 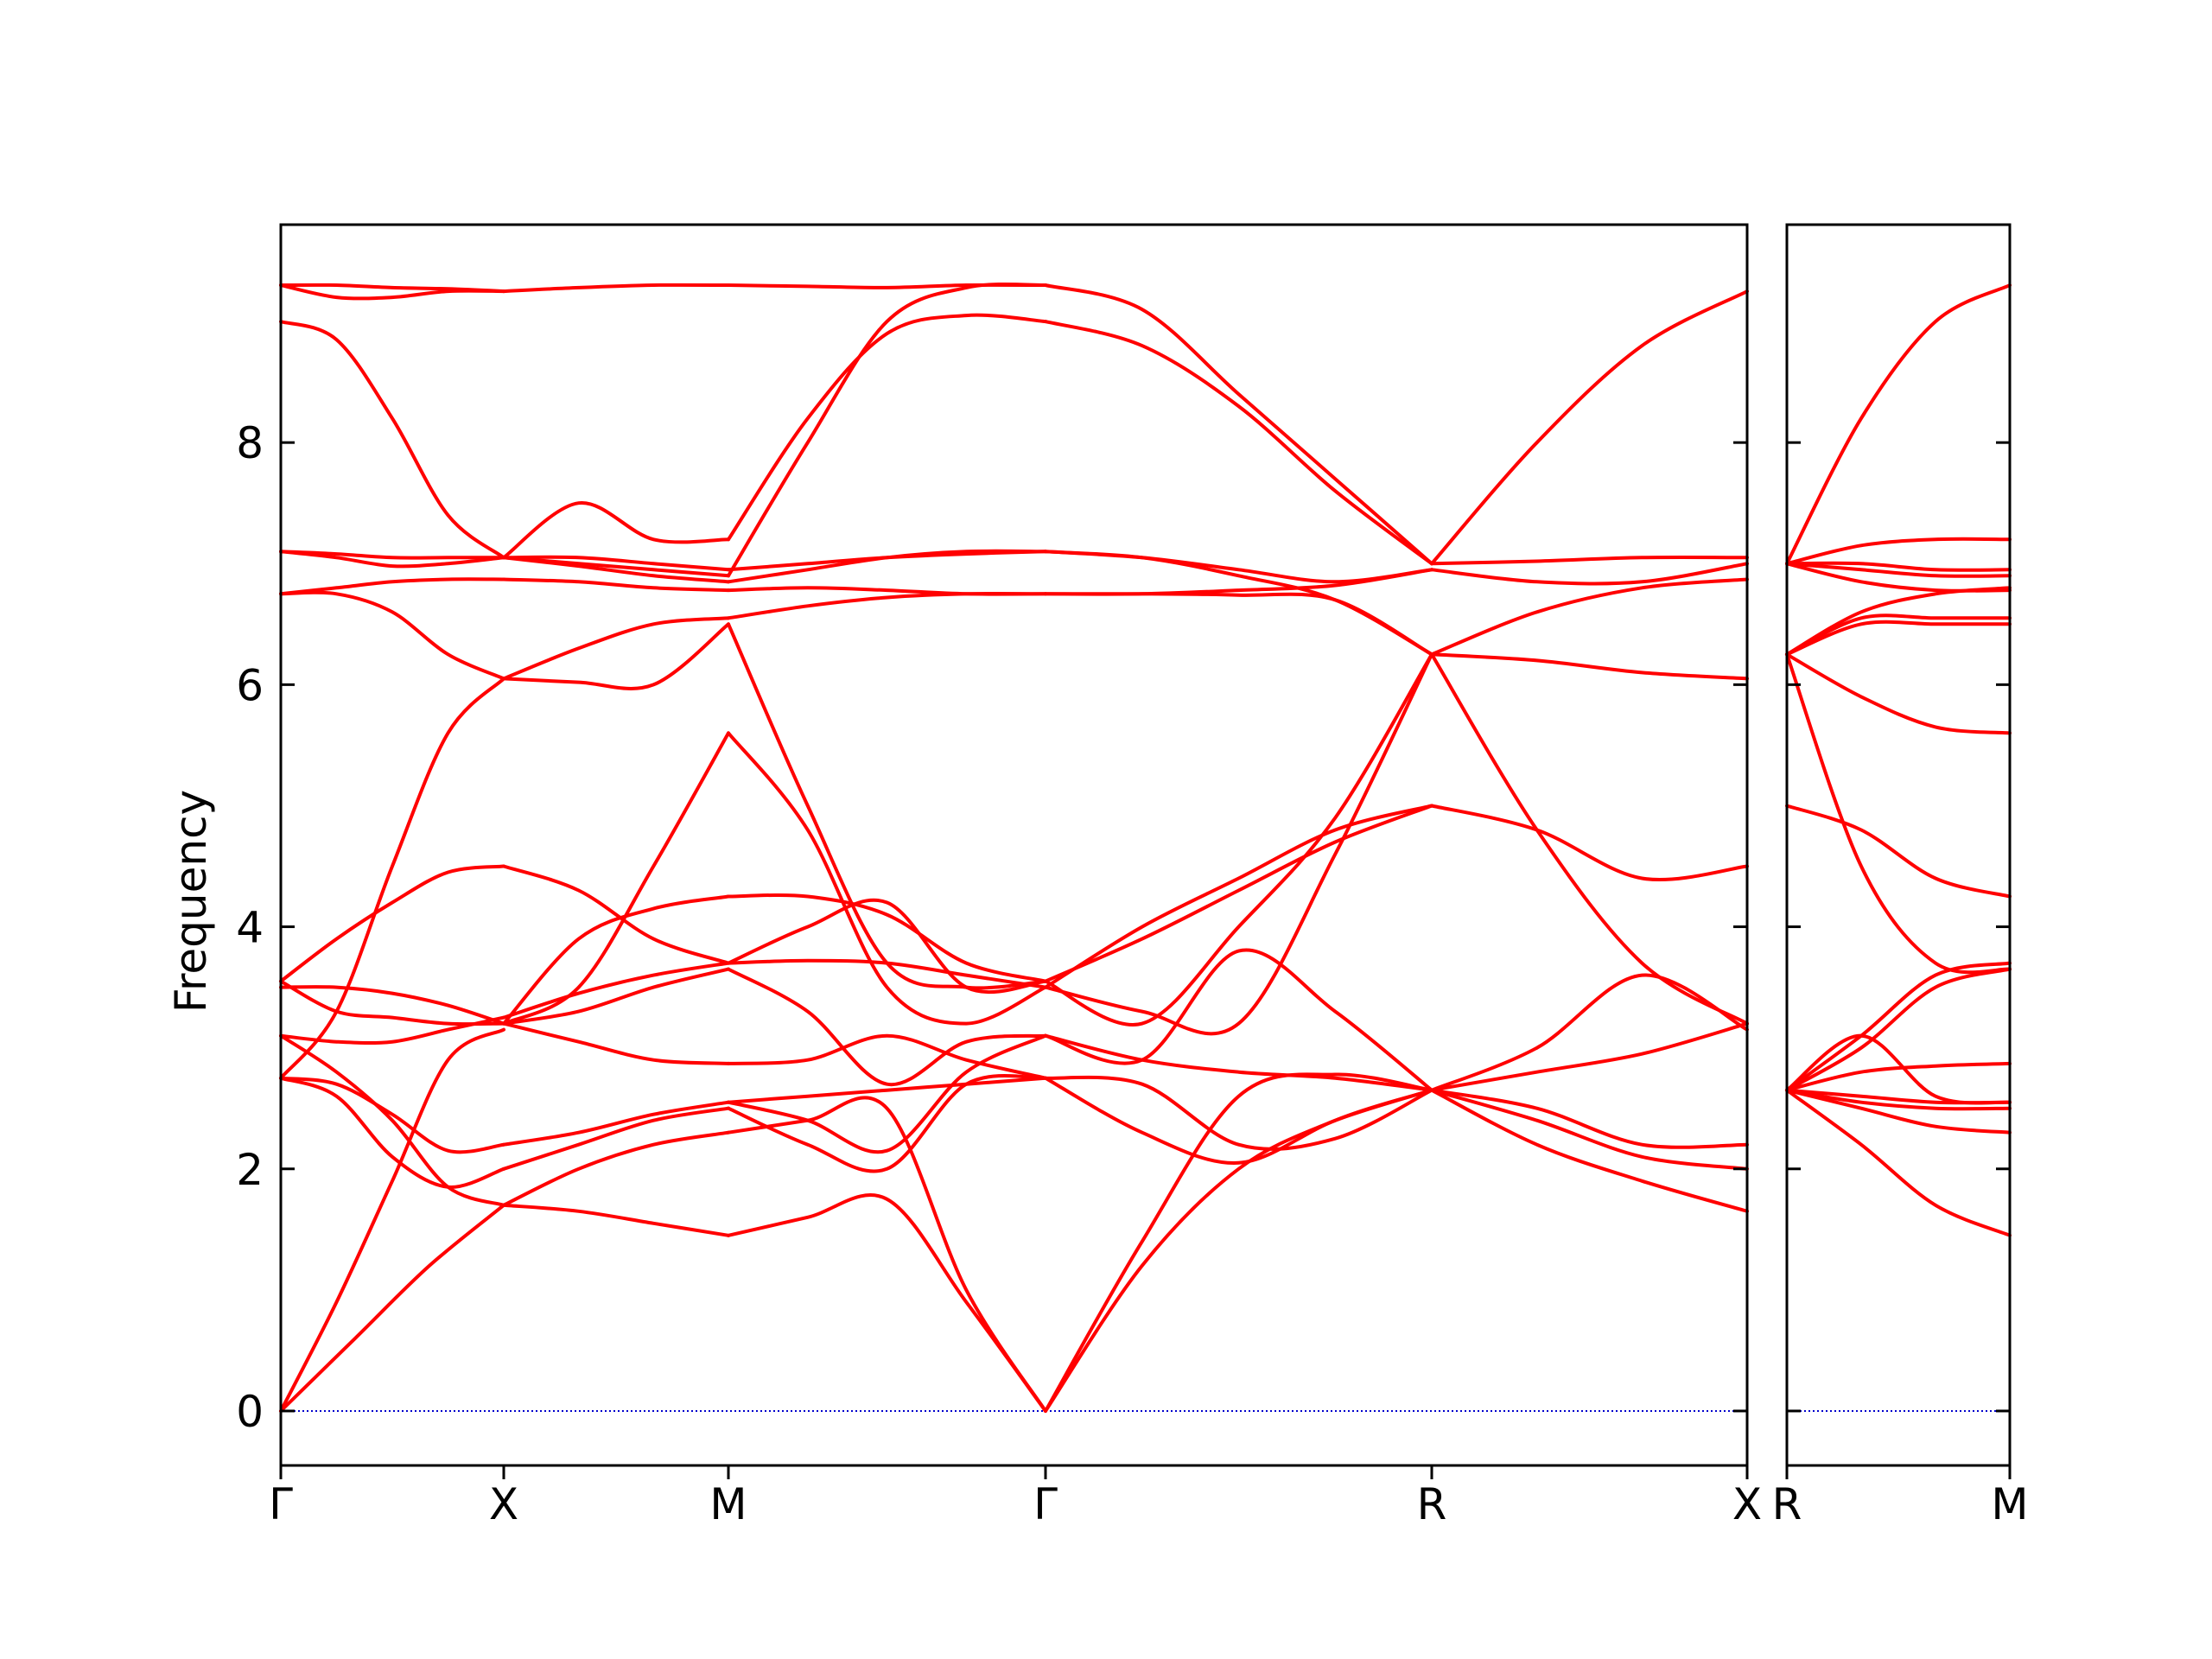 I want to click on y-tick-label: 6, so click(x=250, y=685).